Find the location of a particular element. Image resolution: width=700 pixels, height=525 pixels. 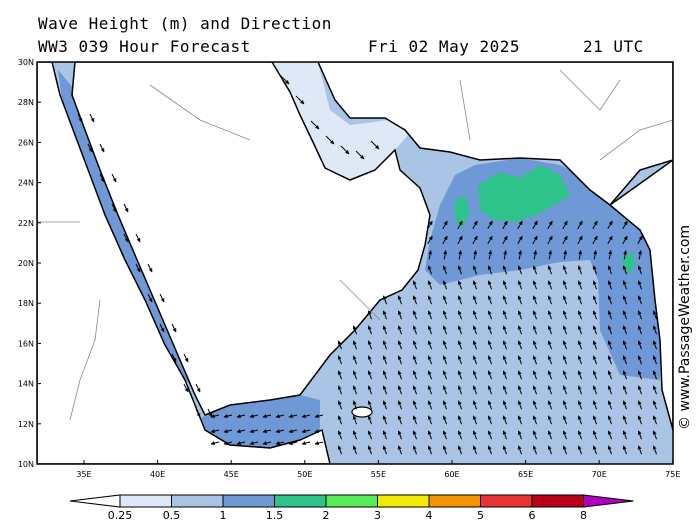

lon-label: 50E is located at coordinates (304, 474).